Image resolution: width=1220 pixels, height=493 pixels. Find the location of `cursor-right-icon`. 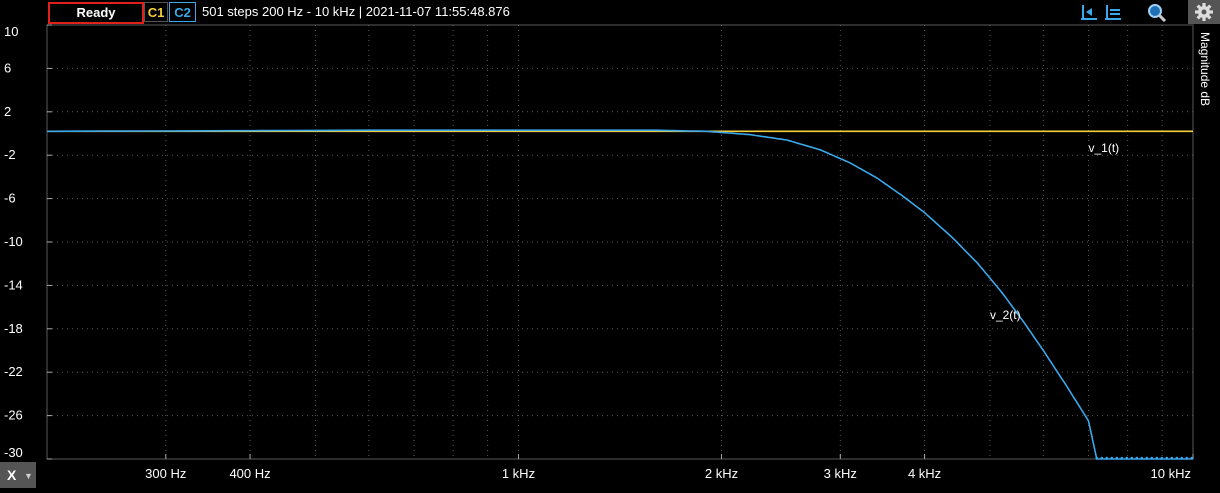

cursor-right-icon is located at coordinates (1113, 12).